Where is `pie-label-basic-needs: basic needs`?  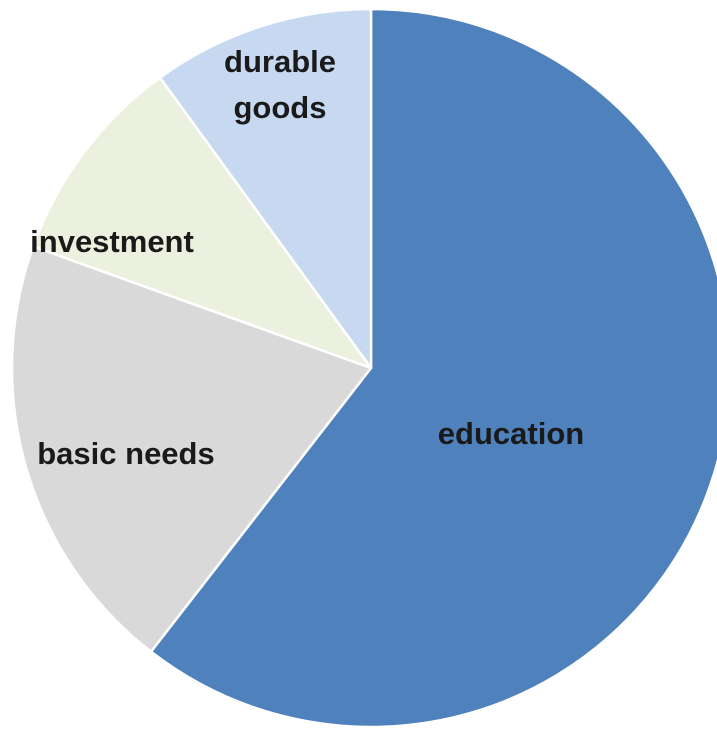
pie-label-basic-needs: basic needs is located at coordinates (125, 453).